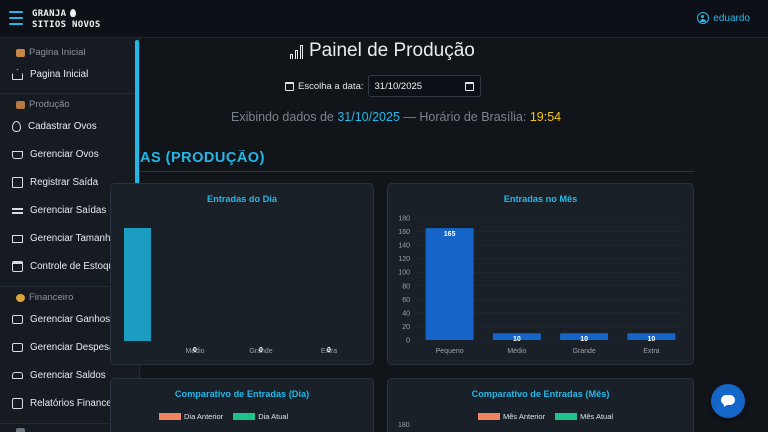 Image resolution: width=768 pixels, height=432 pixels. I want to click on sidebar-item-gerenciar-ganhos: Gerenciar Ganhos, so click(61, 319).